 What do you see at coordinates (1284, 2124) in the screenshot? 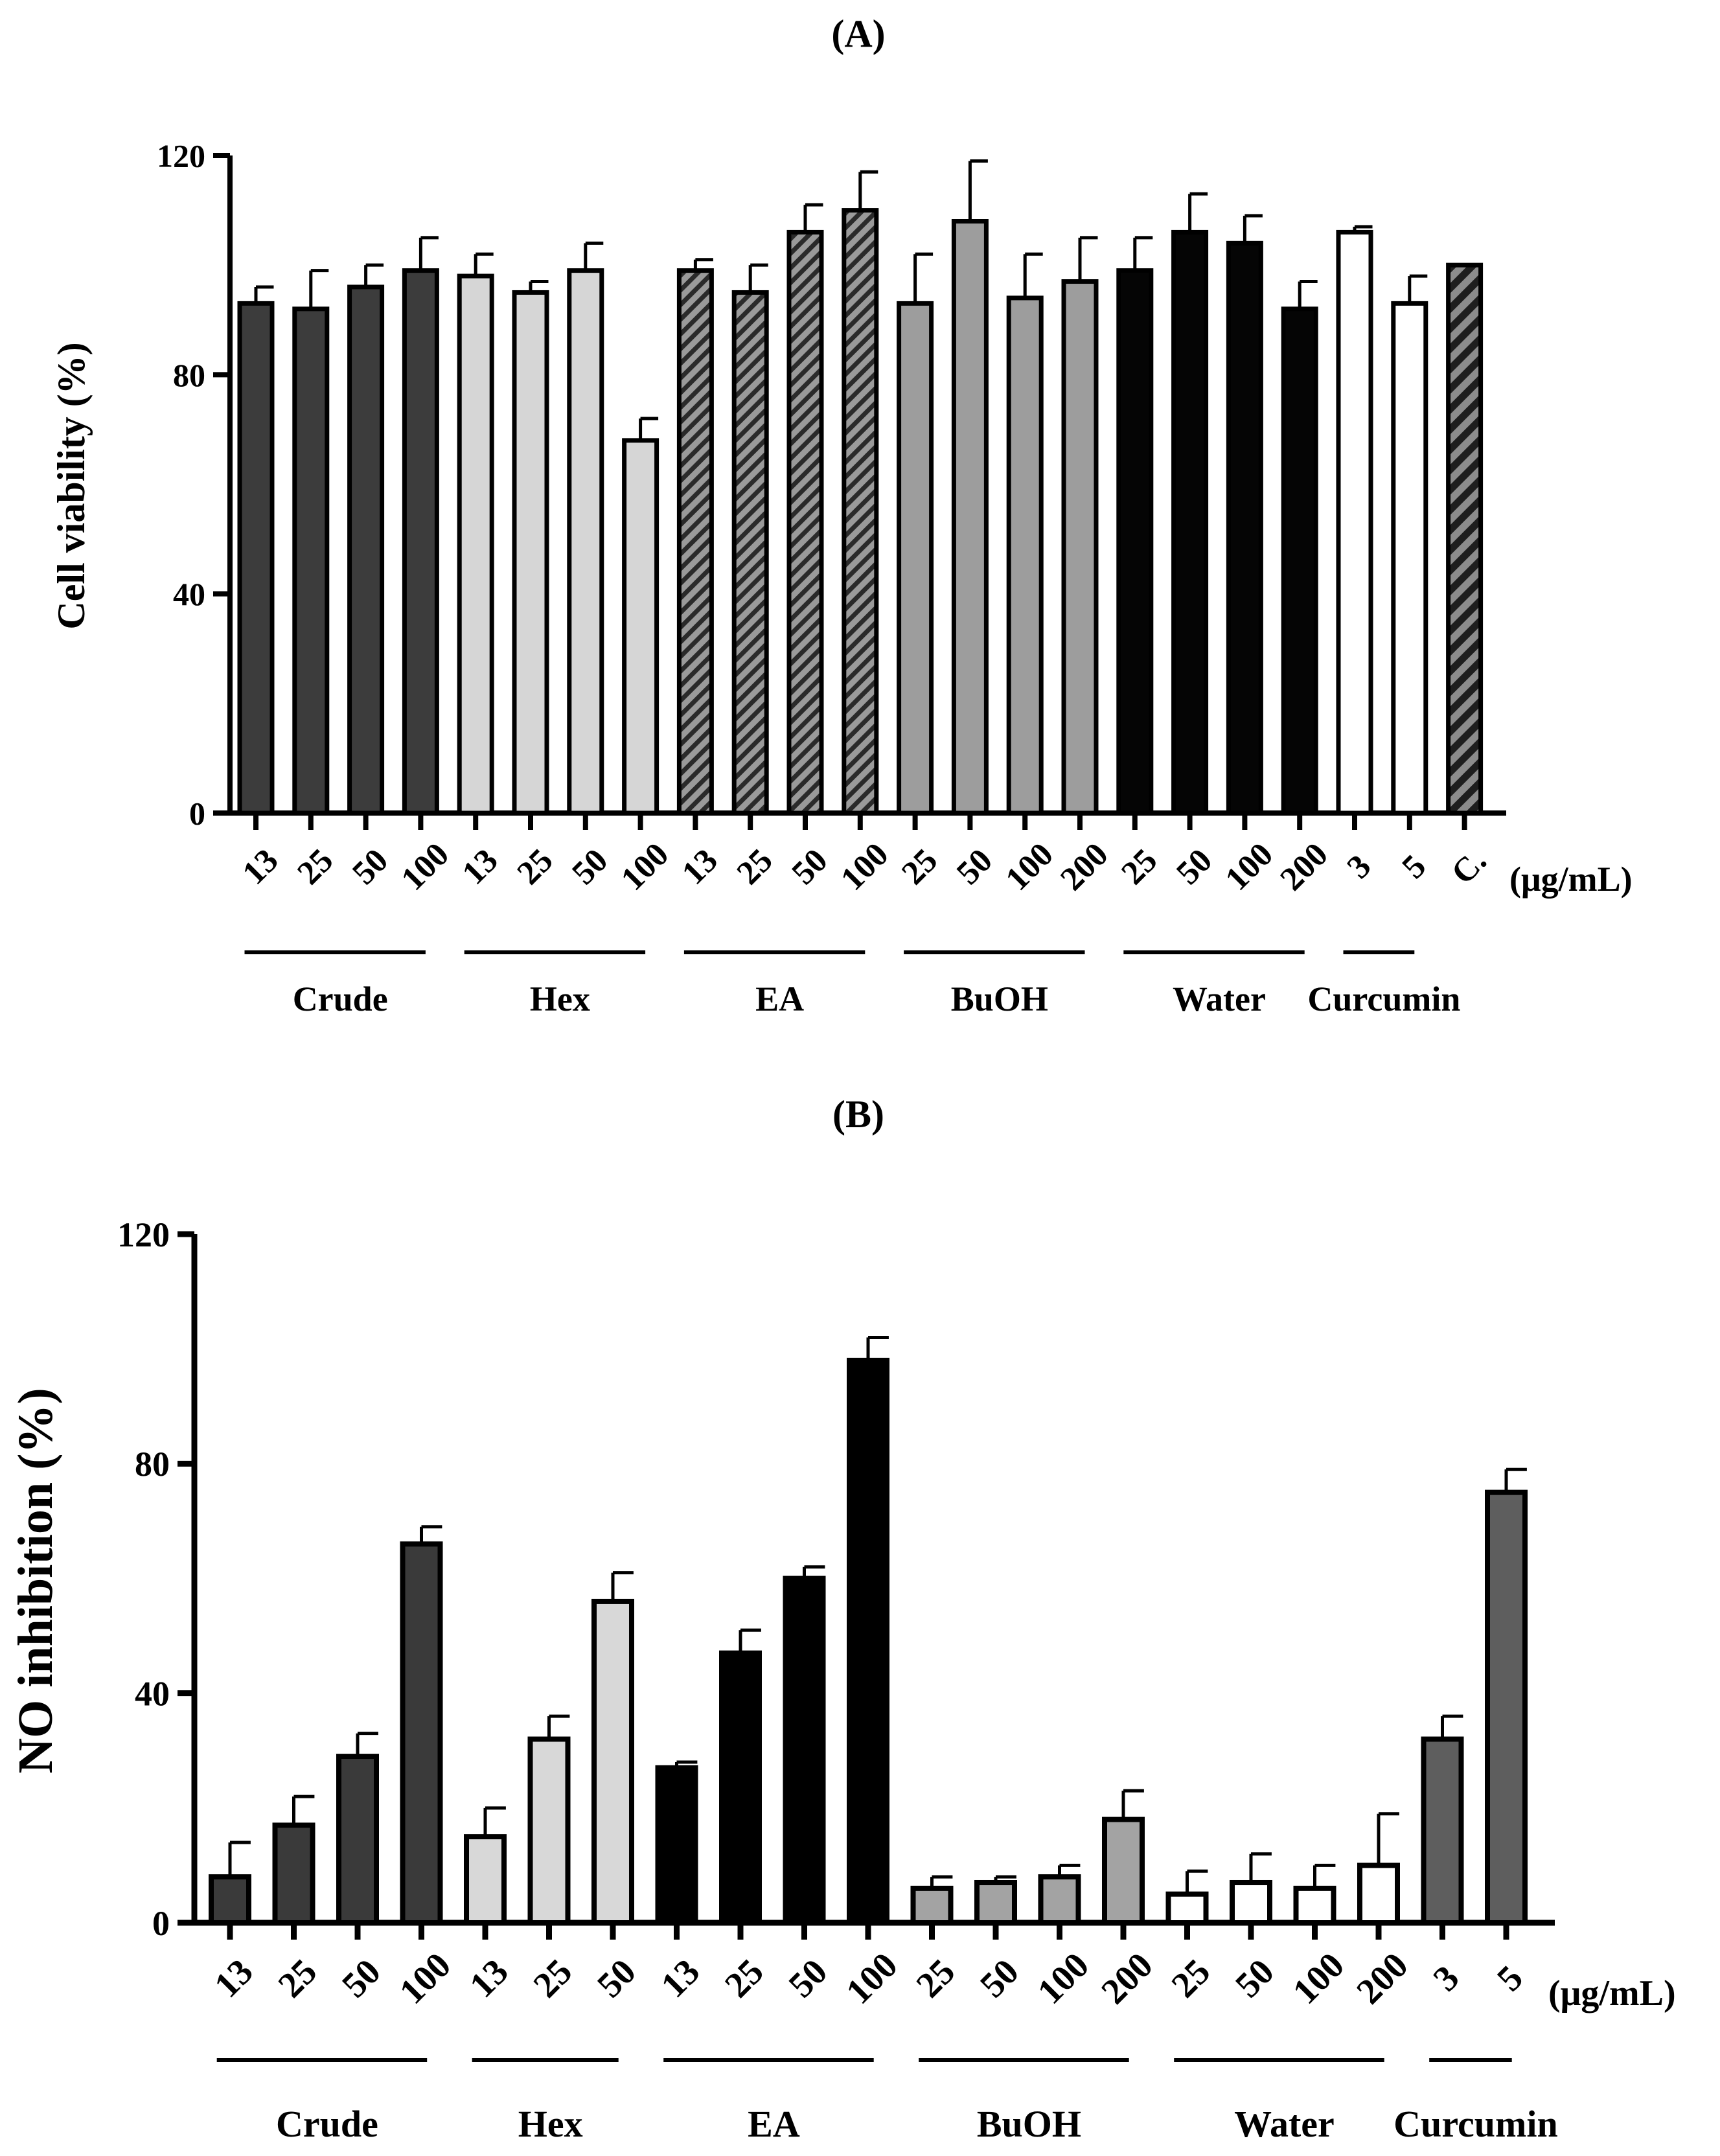
I see `chart-b-group-label: Water` at bounding box center [1284, 2124].